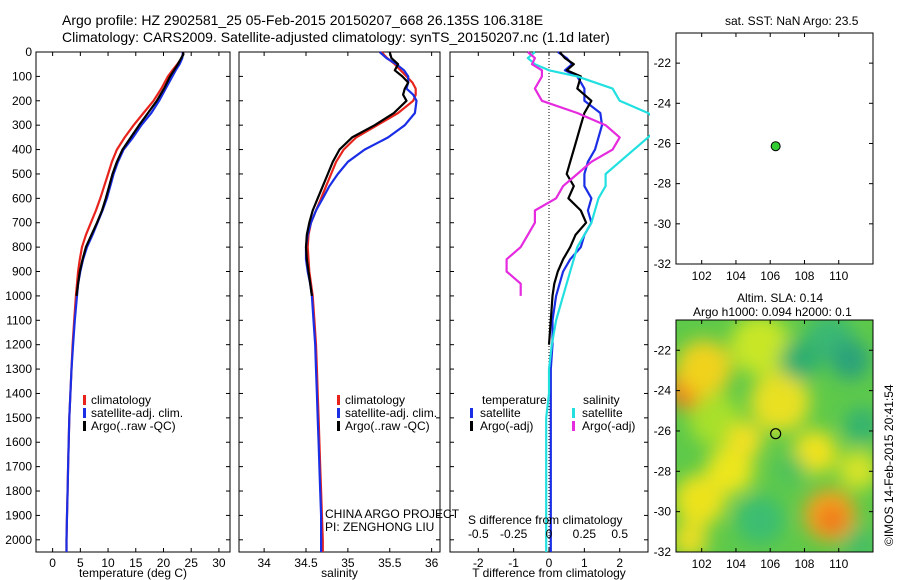 This screenshot has height=580, width=900. What do you see at coordinates (339, 573) in the screenshot?
I see `x-axis-label: salinity` at bounding box center [339, 573].